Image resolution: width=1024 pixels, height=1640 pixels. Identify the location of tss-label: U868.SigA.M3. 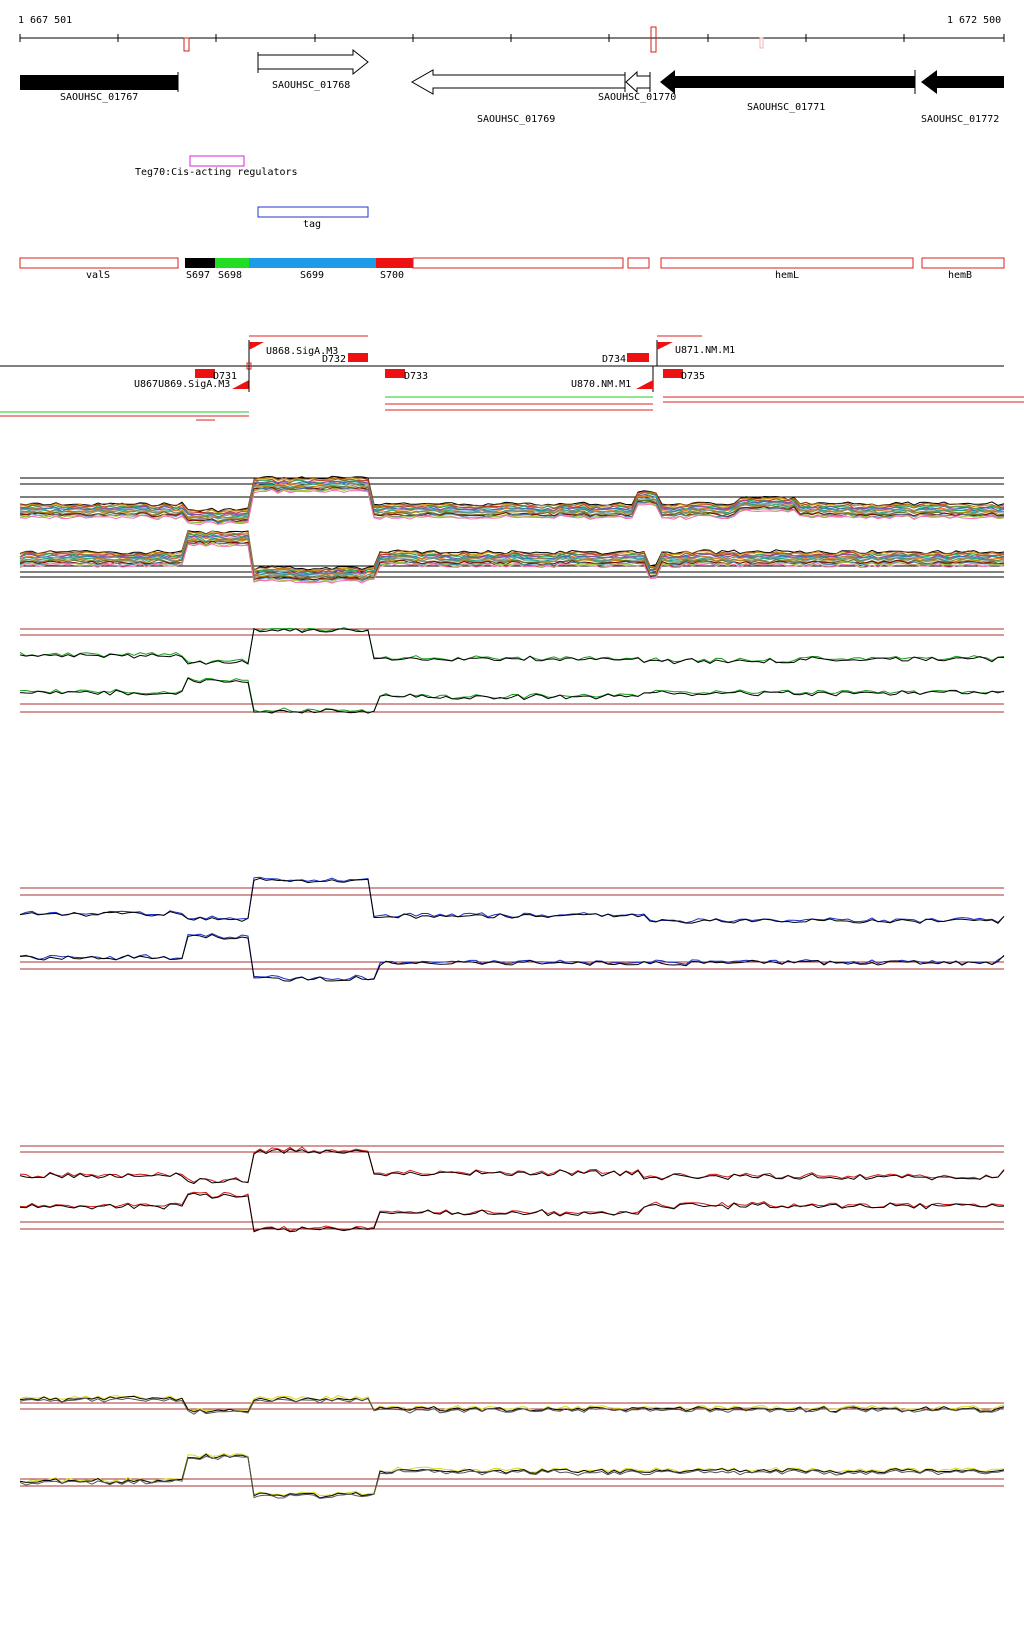
(302, 351).